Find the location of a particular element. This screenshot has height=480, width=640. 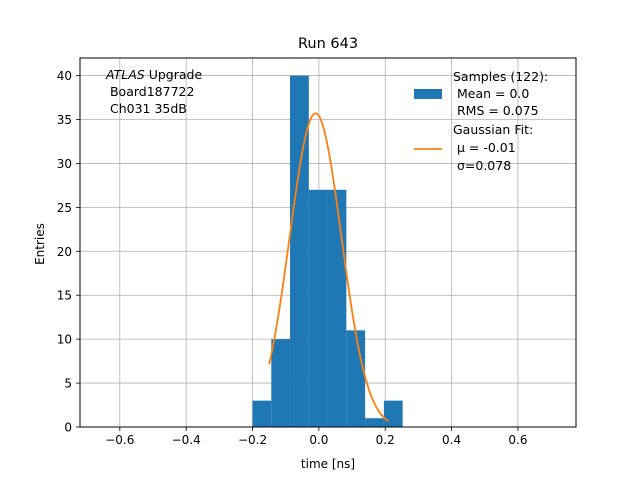

y-tick-label: 30 is located at coordinates (64, 164).